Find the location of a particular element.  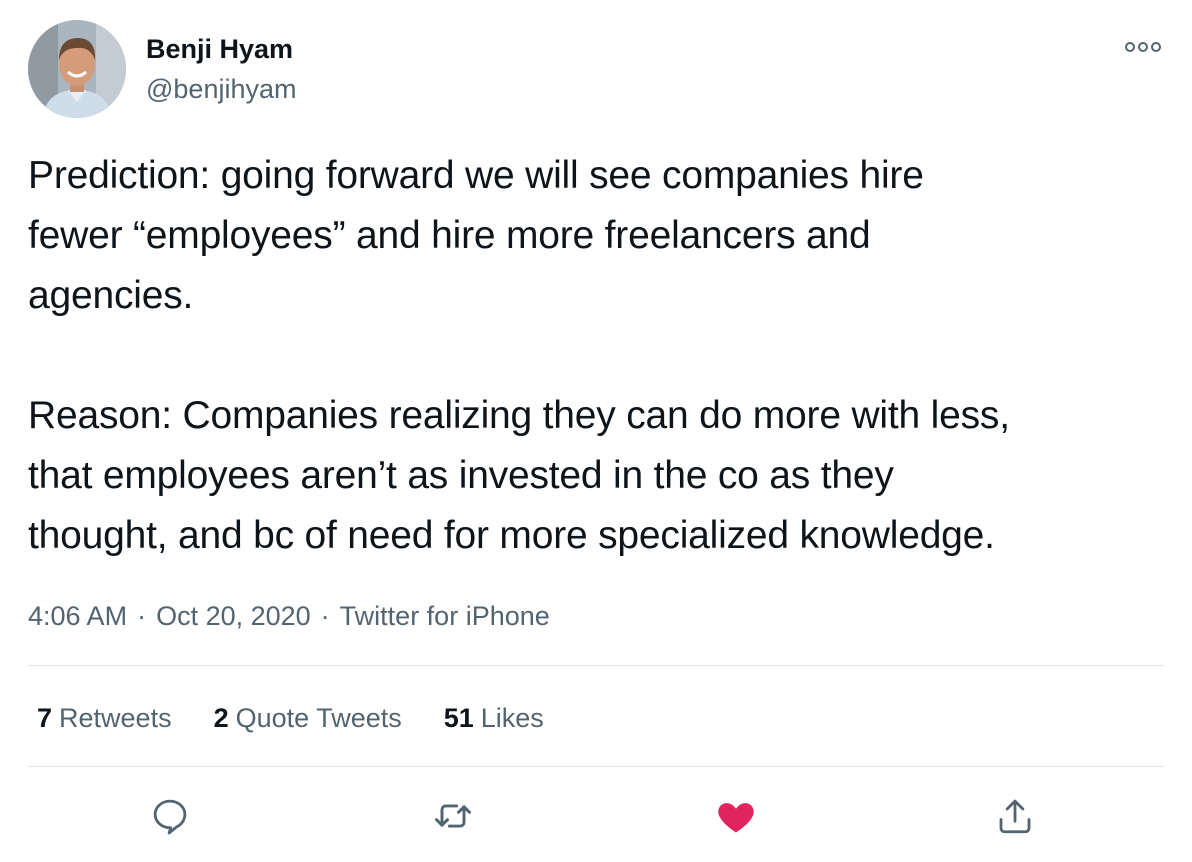

avatar-photo is located at coordinates (77, 69).